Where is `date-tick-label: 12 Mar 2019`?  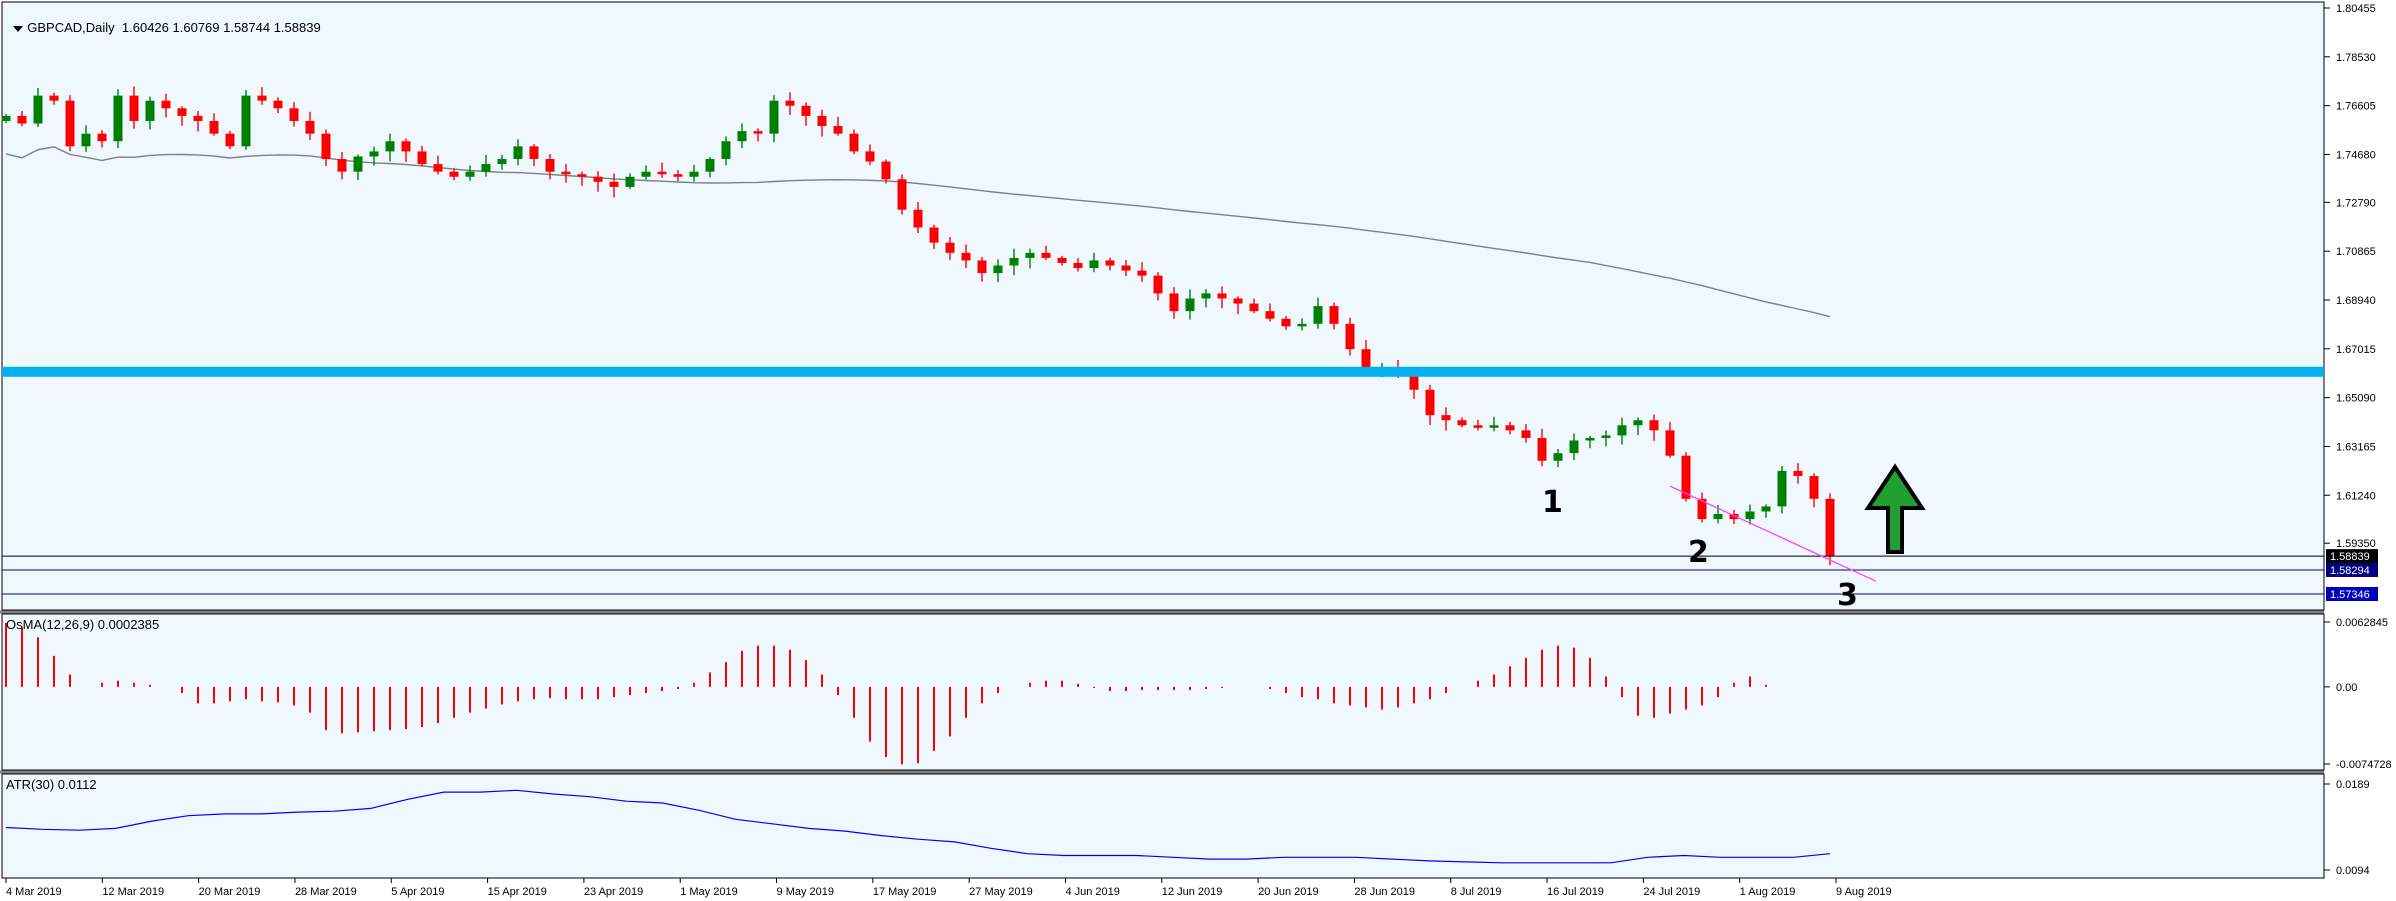 date-tick-label: 12 Mar 2019 is located at coordinates (133, 892).